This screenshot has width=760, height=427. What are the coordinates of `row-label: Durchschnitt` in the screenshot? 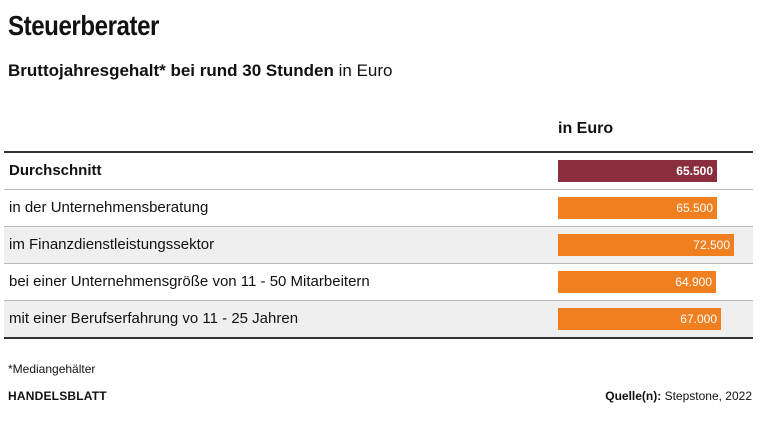 It's located at (55, 170).